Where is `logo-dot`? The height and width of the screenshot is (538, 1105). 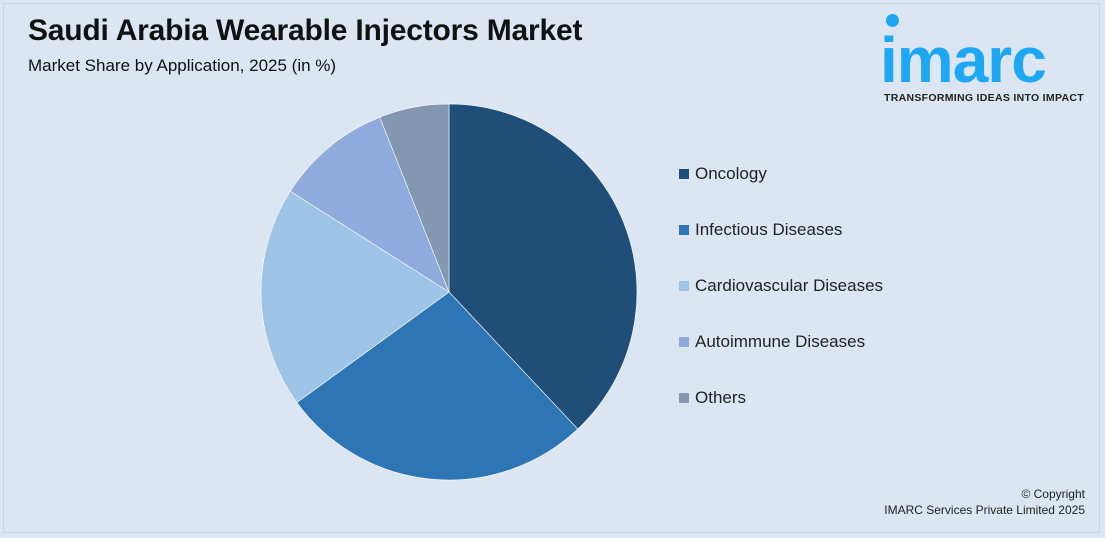
logo-dot is located at coordinates (892, 20).